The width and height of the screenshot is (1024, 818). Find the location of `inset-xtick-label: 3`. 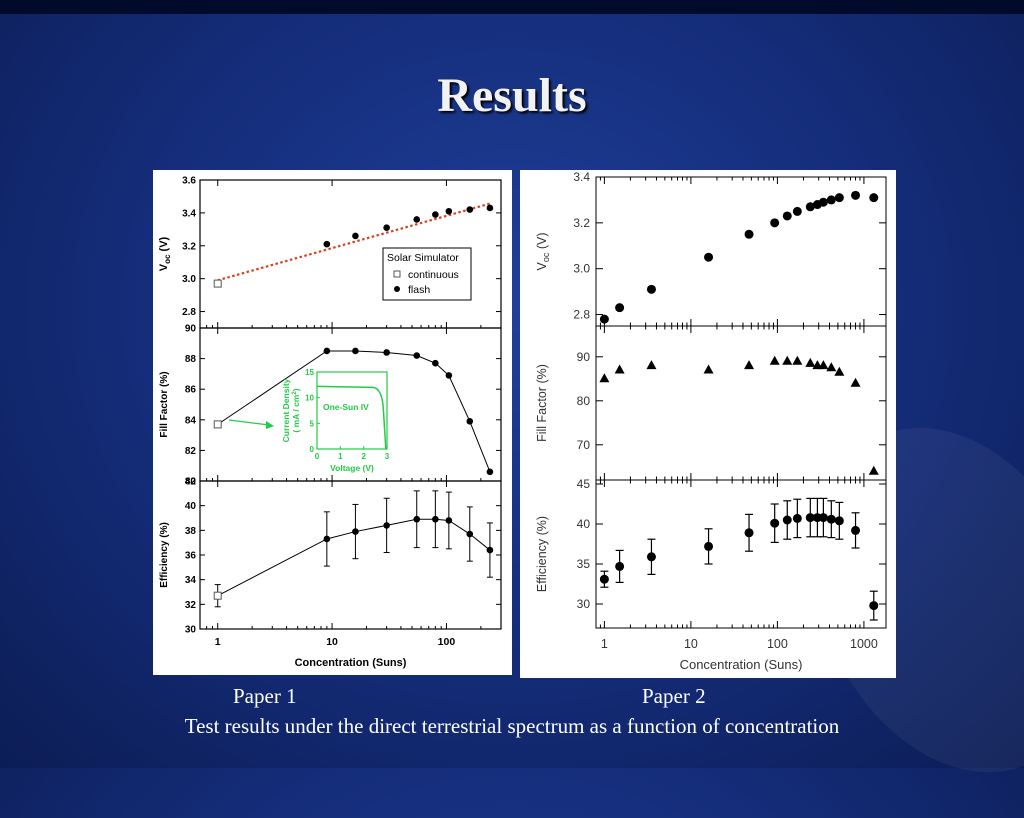

inset-xtick-label: 3 is located at coordinates (387, 456).